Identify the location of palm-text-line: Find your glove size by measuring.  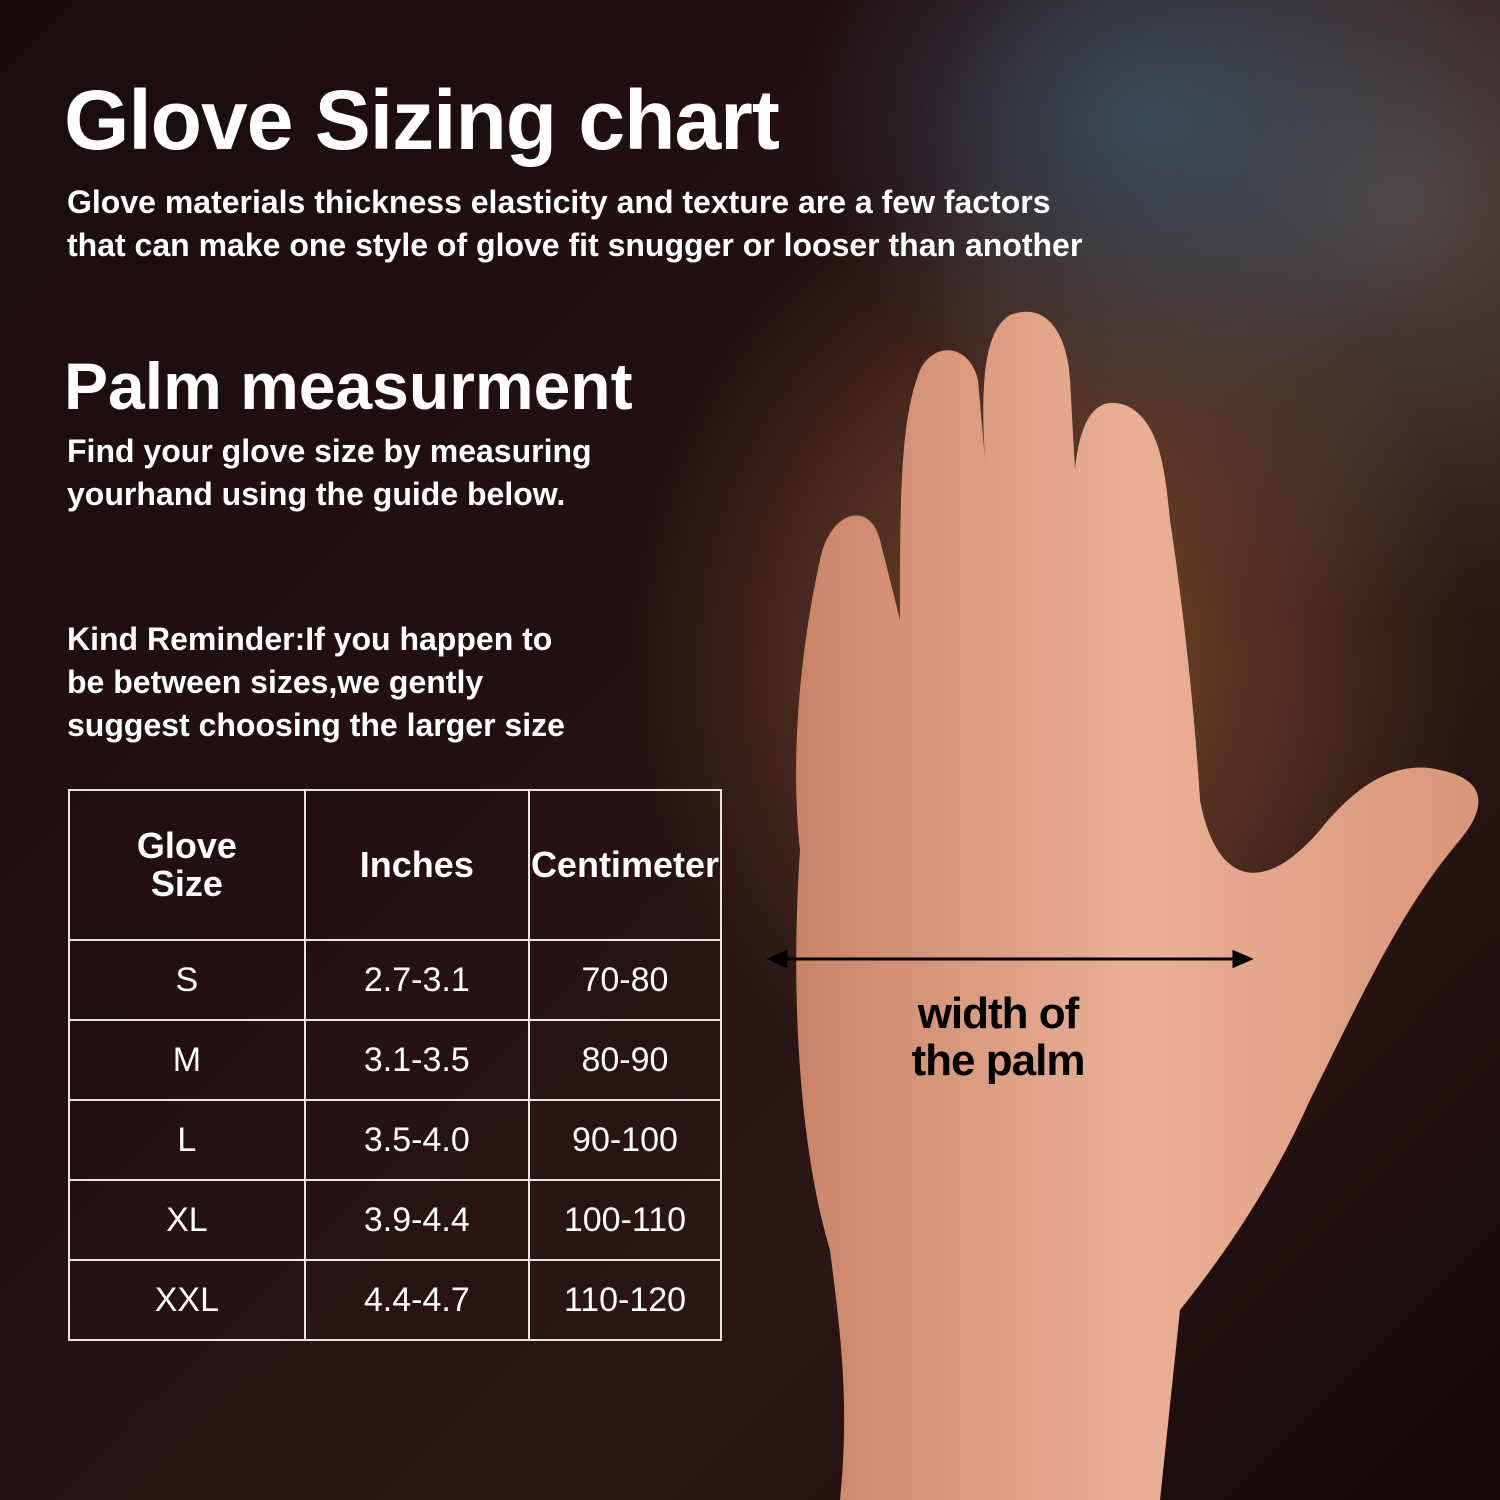
(329, 451).